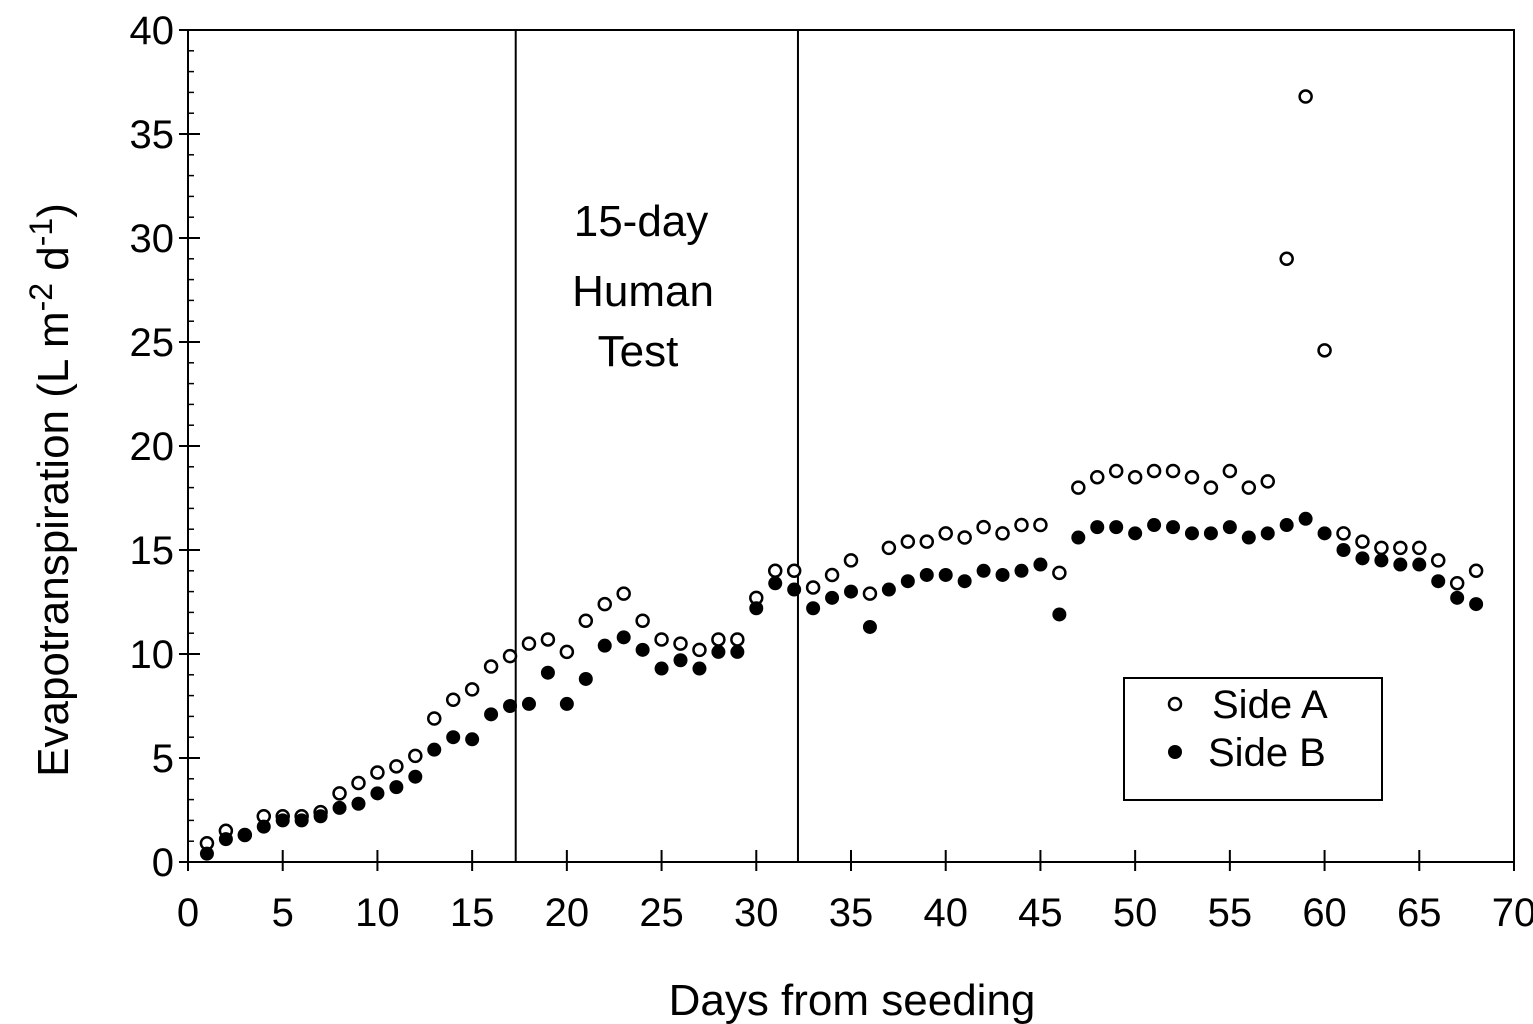  What do you see at coordinates (188, 913) in the screenshot?
I see `x-tick-label: 0` at bounding box center [188, 913].